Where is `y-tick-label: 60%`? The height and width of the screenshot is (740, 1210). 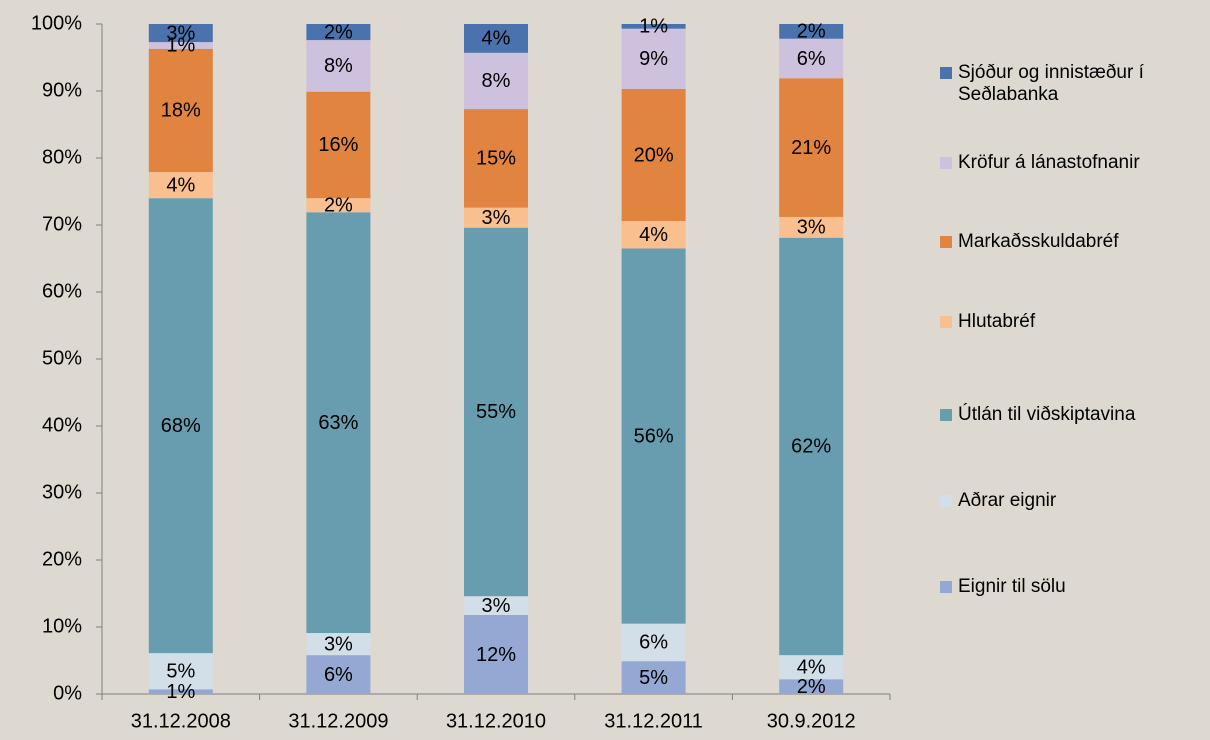
y-tick-label: 60% is located at coordinates (62, 291).